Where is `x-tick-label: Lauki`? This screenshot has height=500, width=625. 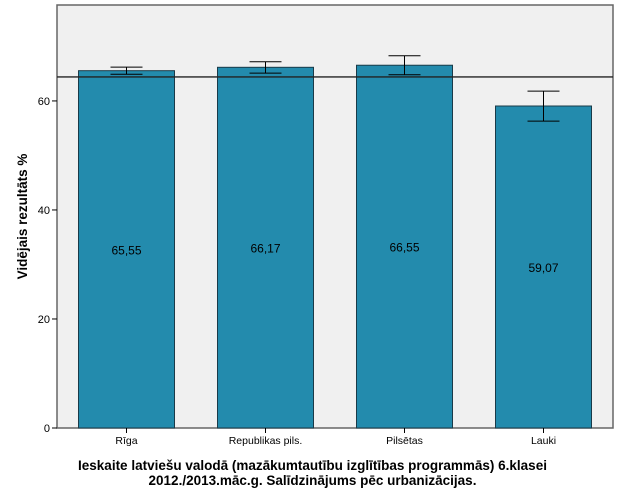 x-tick-label: Lauki is located at coordinates (543, 441).